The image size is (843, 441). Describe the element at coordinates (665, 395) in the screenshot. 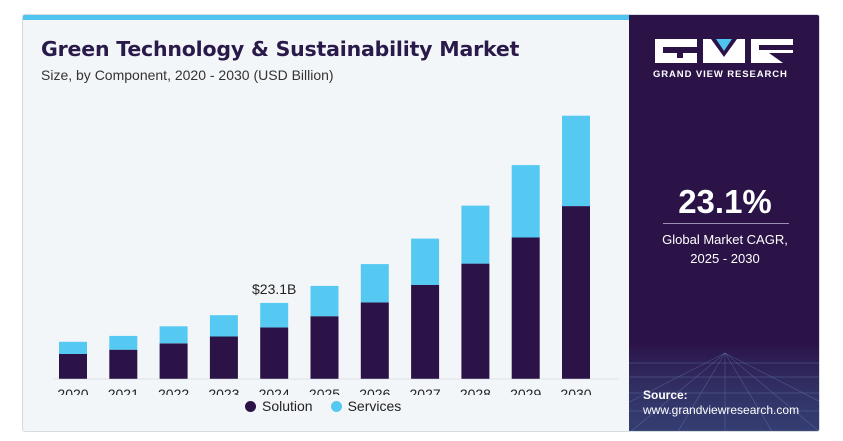

I see `source-label: Source:` at that location.